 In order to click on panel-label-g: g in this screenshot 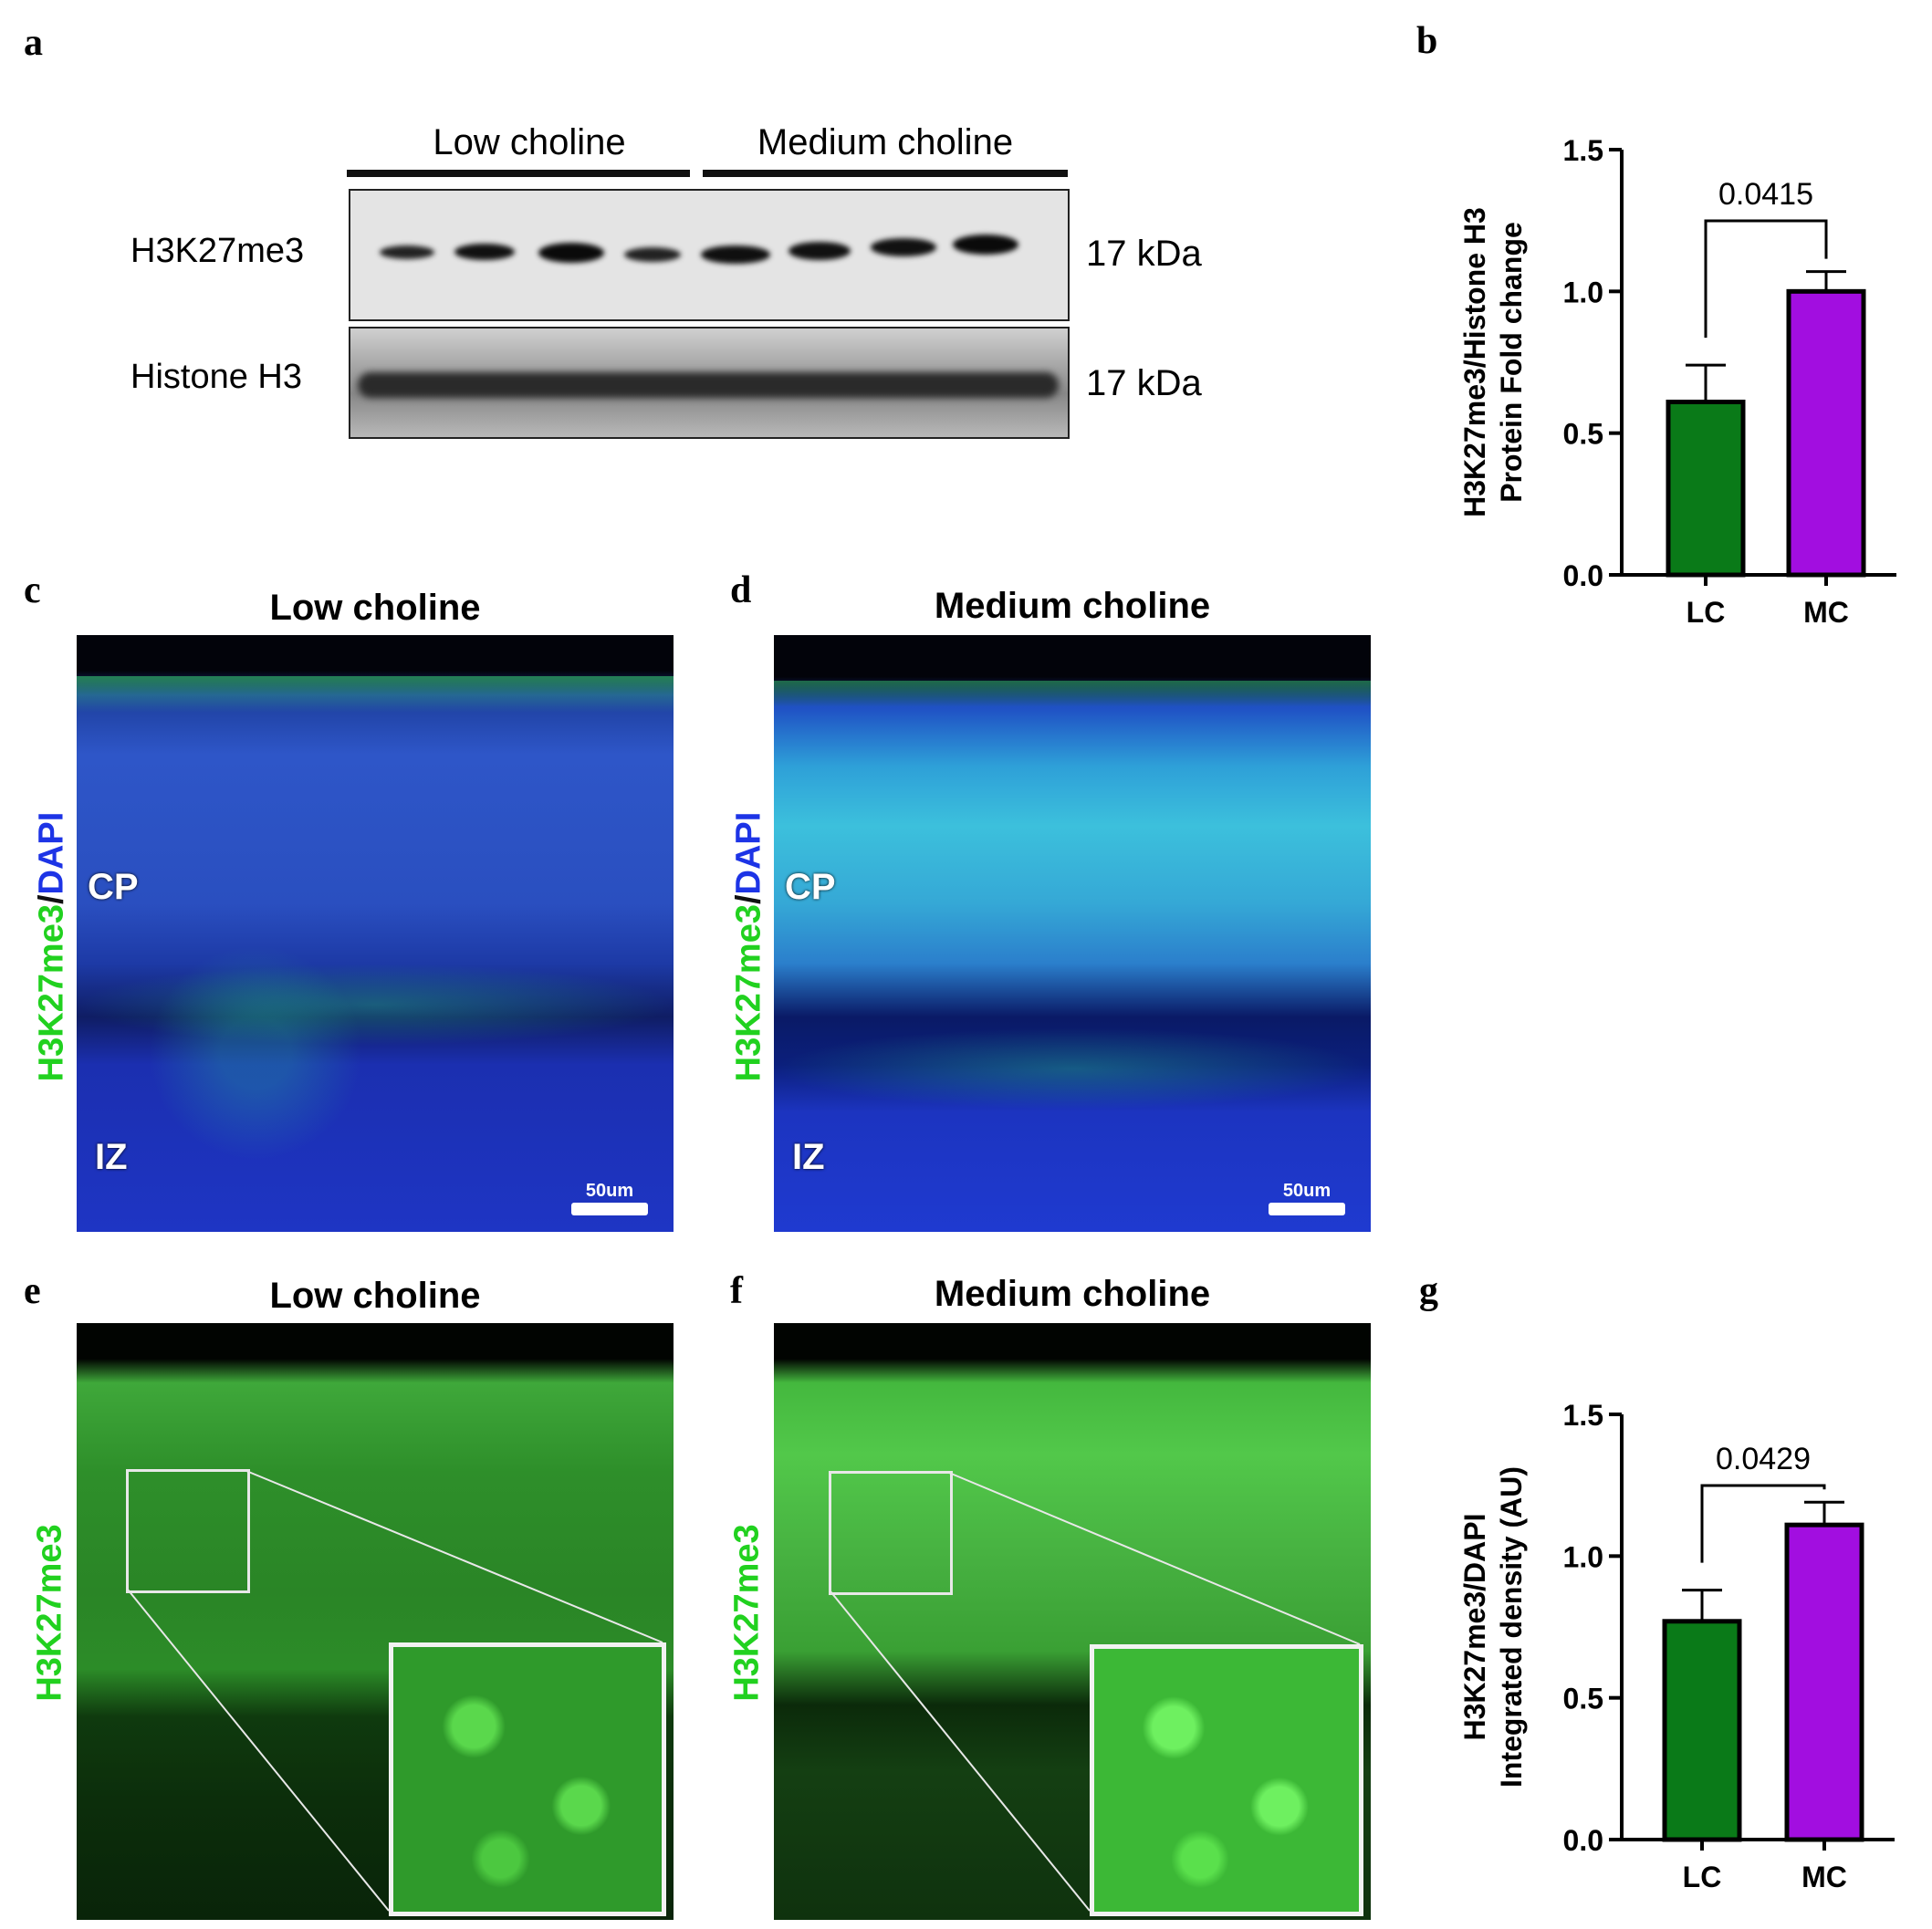, I will do `click(1428, 1291)`.